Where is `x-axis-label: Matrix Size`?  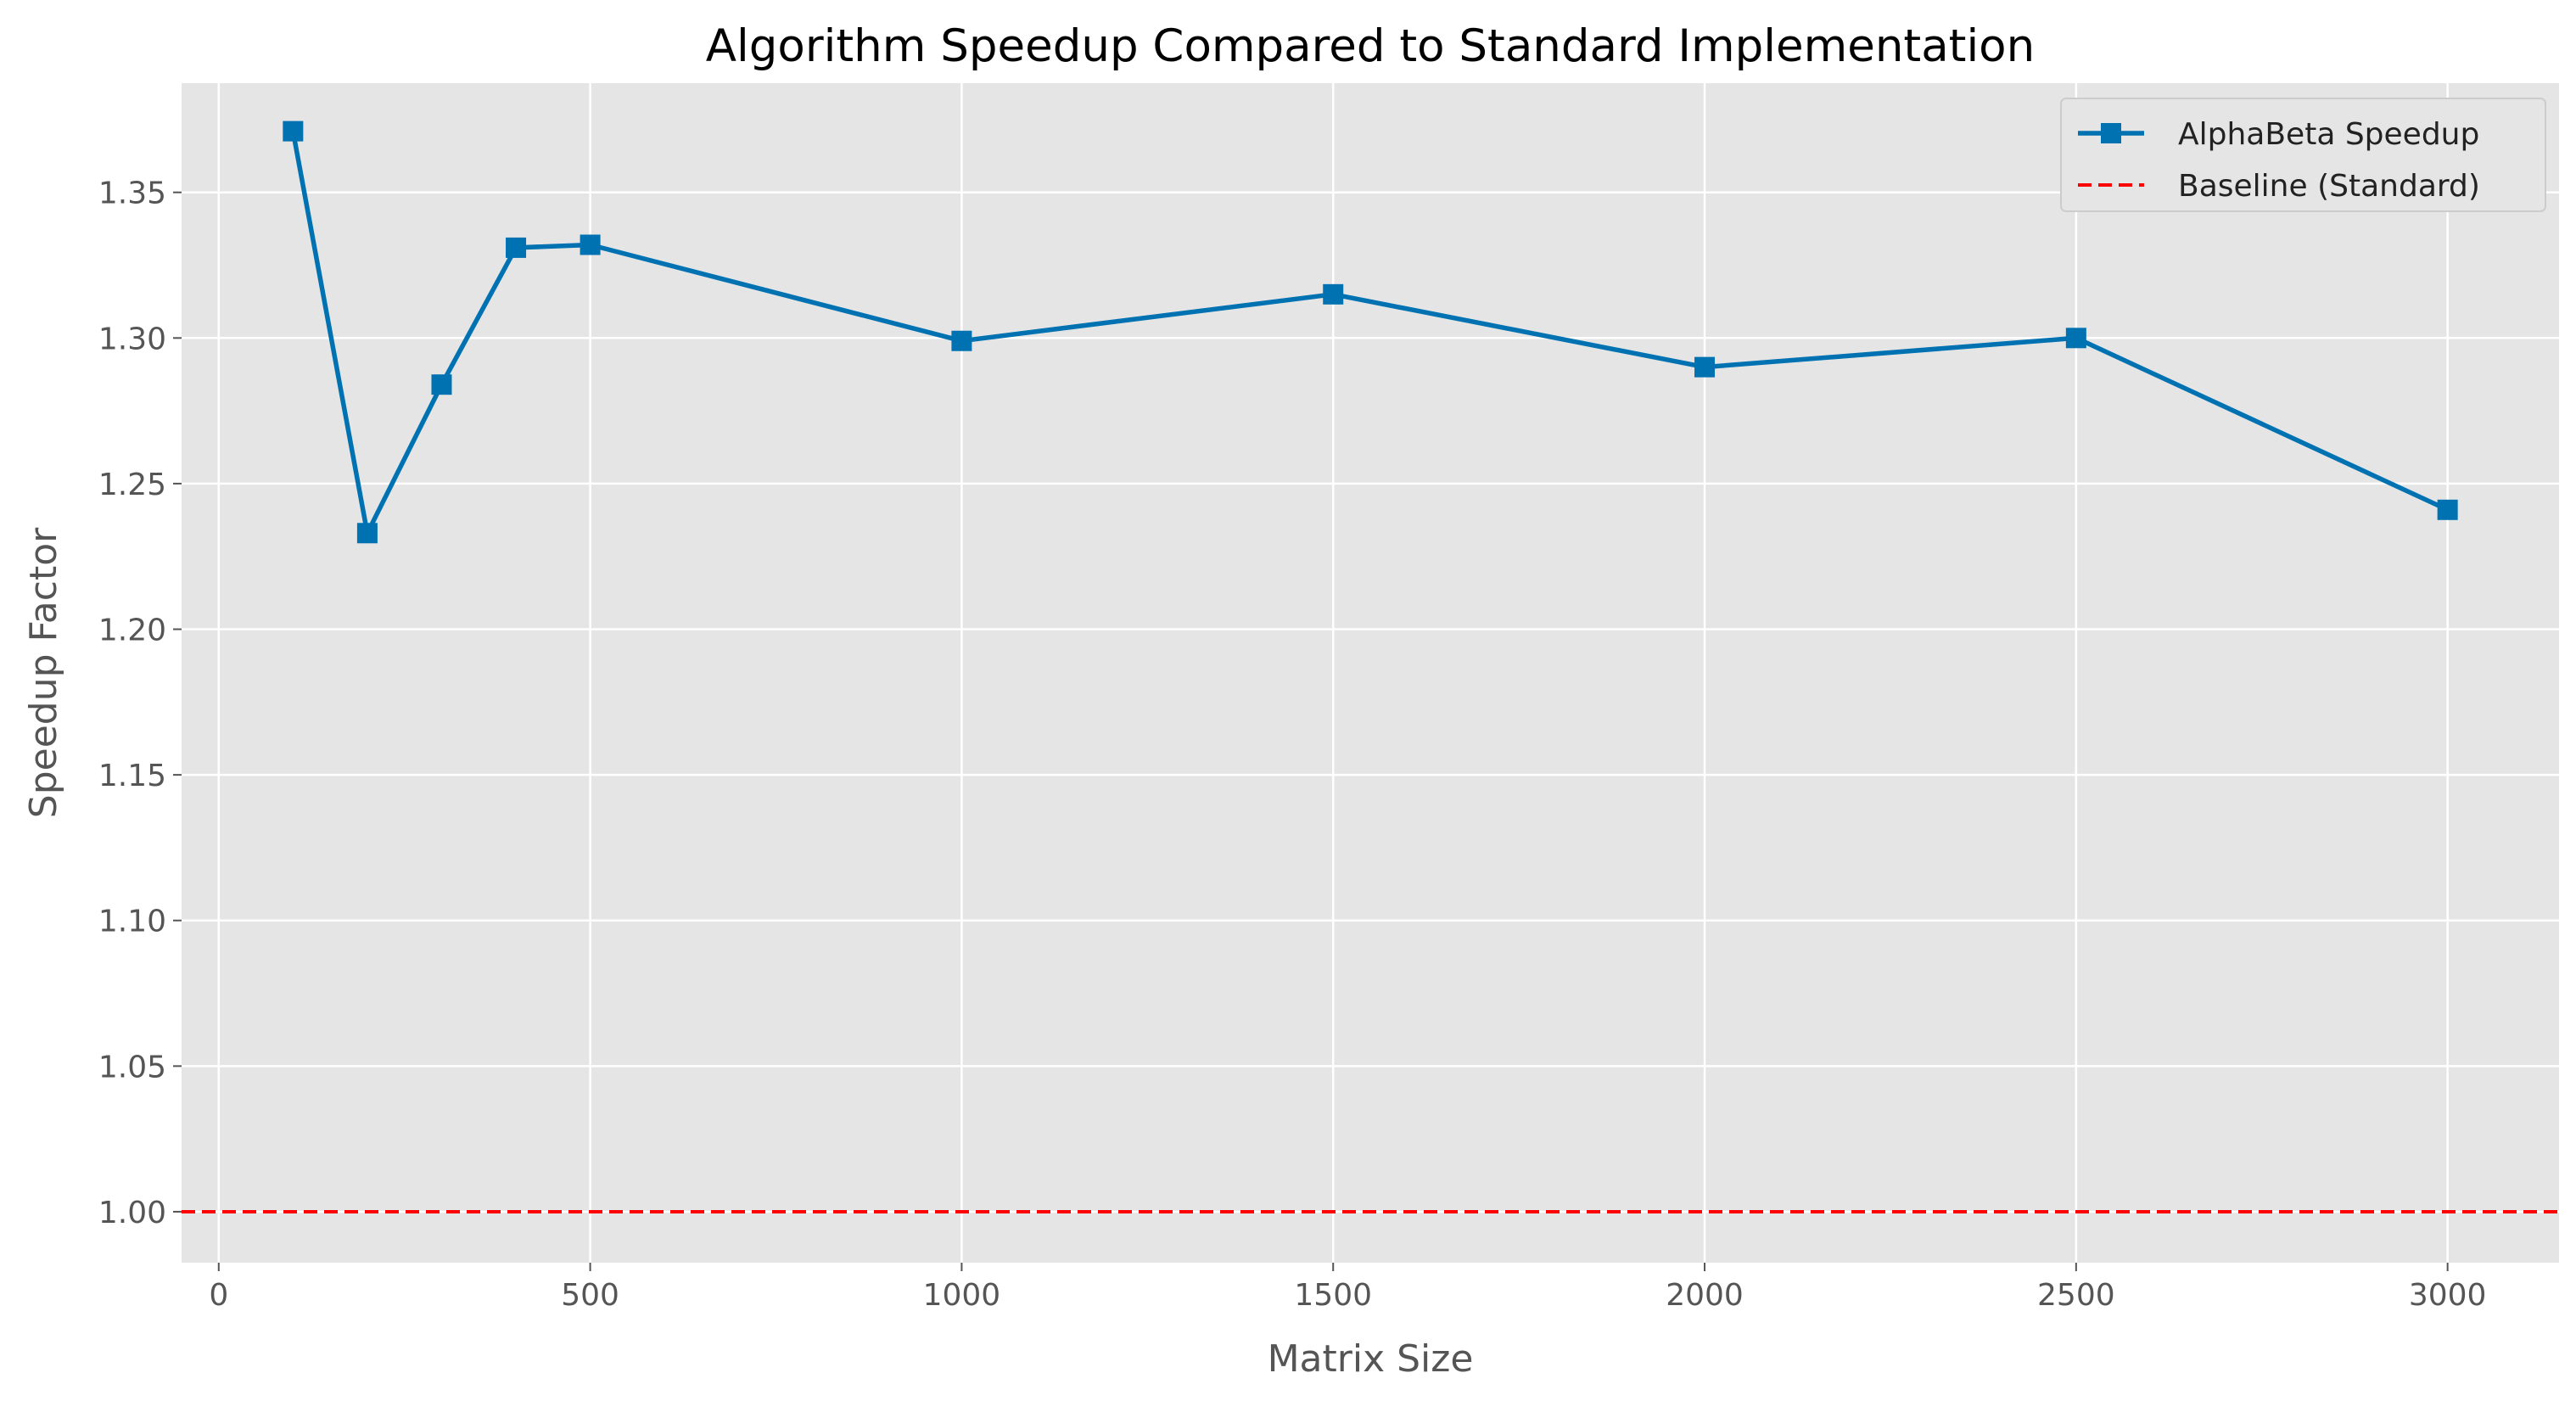 x-axis-label: Matrix Size is located at coordinates (1371, 1359).